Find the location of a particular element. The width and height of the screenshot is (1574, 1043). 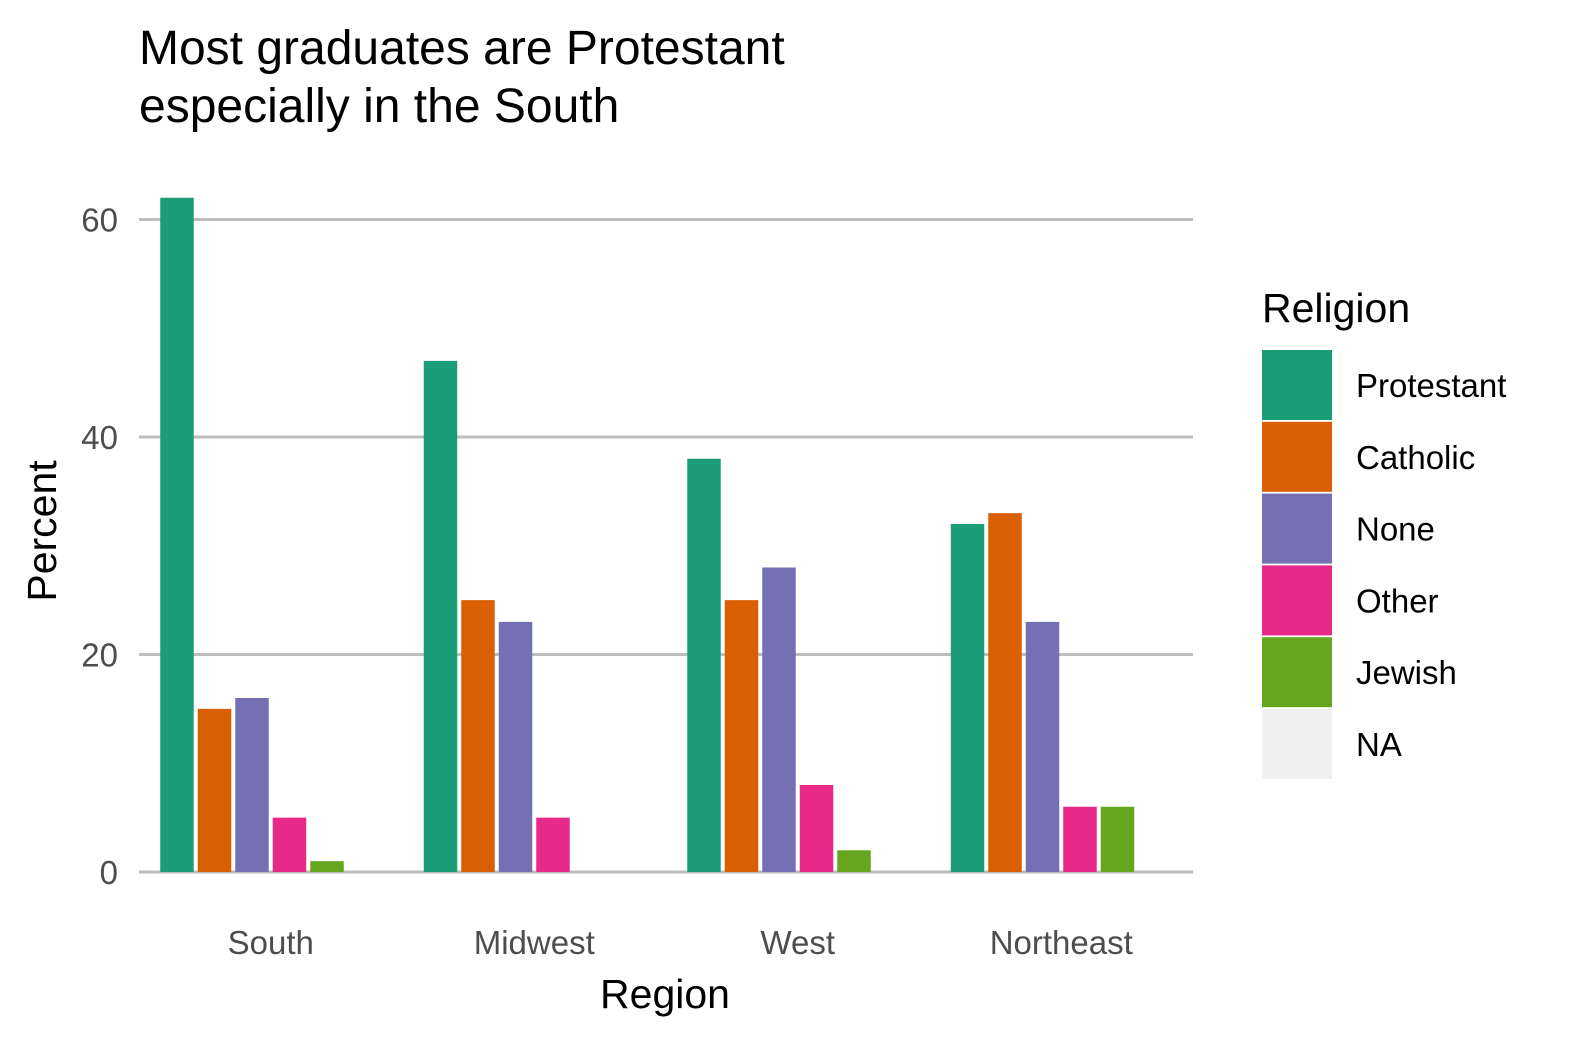

bar-none-midwest is located at coordinates (515, 747).